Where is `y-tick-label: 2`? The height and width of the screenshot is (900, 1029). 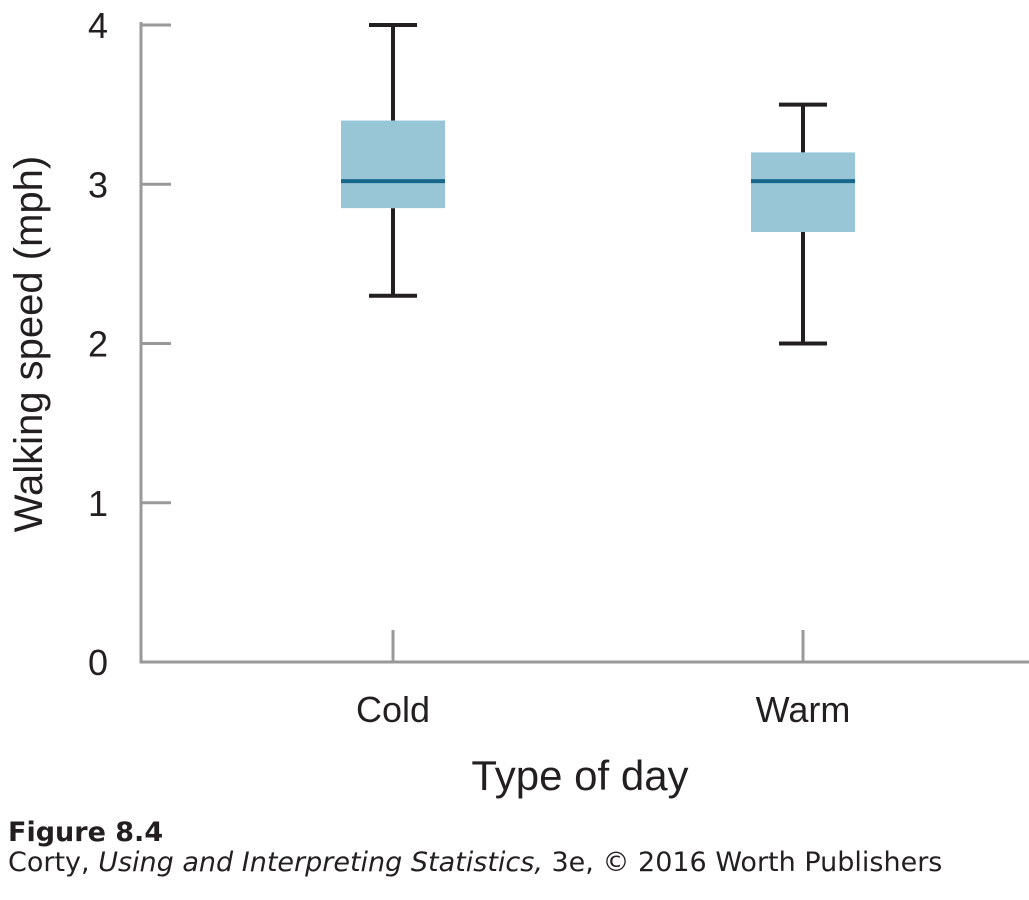 y-tick-label: 2 is located at coordinates (98, 344).